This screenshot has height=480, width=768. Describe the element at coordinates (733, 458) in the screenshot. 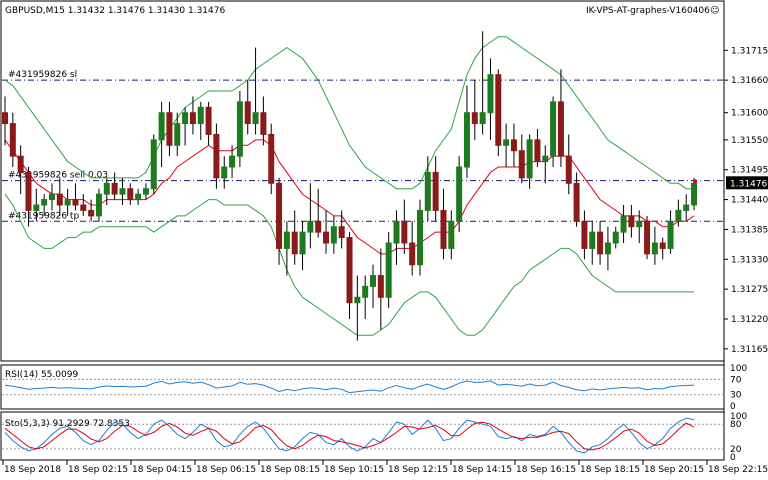

I see `sto-tick-label: 0` at that location.